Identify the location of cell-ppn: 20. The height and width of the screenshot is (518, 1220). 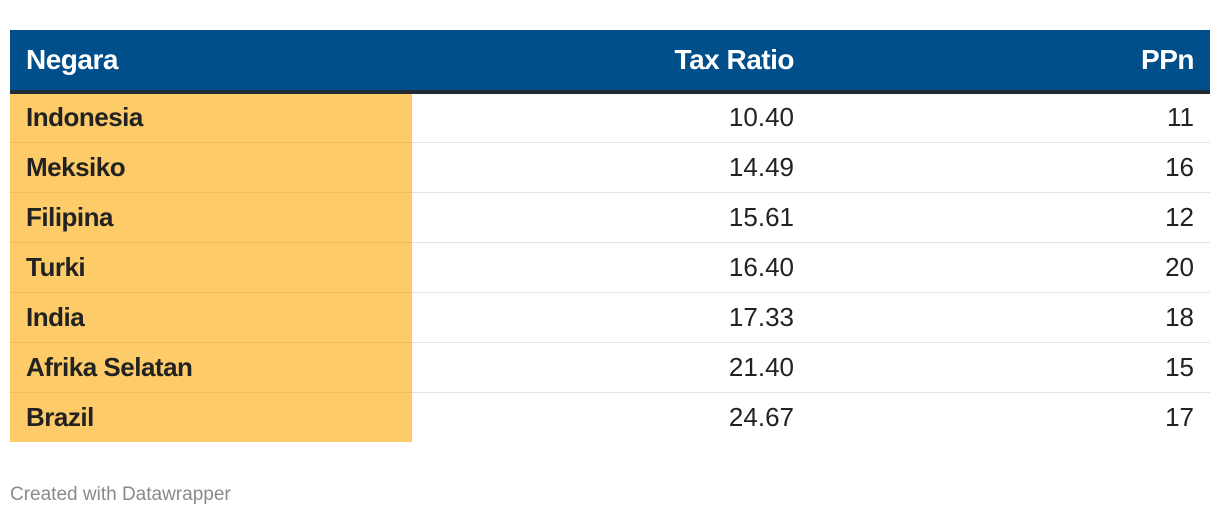
(1010, 267).